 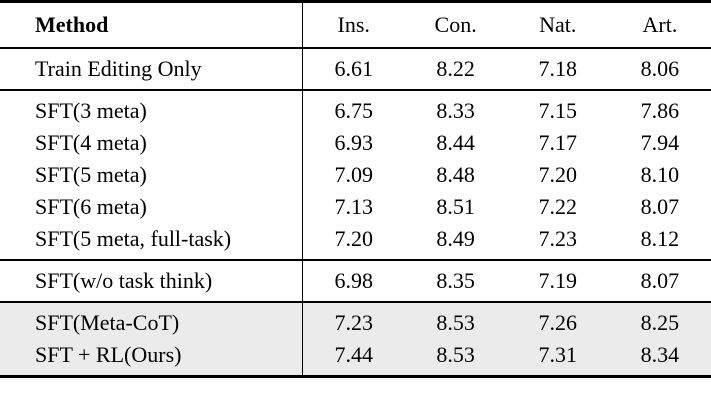 I want to click on value-cell: 7.13, so click(x=353, y=207).